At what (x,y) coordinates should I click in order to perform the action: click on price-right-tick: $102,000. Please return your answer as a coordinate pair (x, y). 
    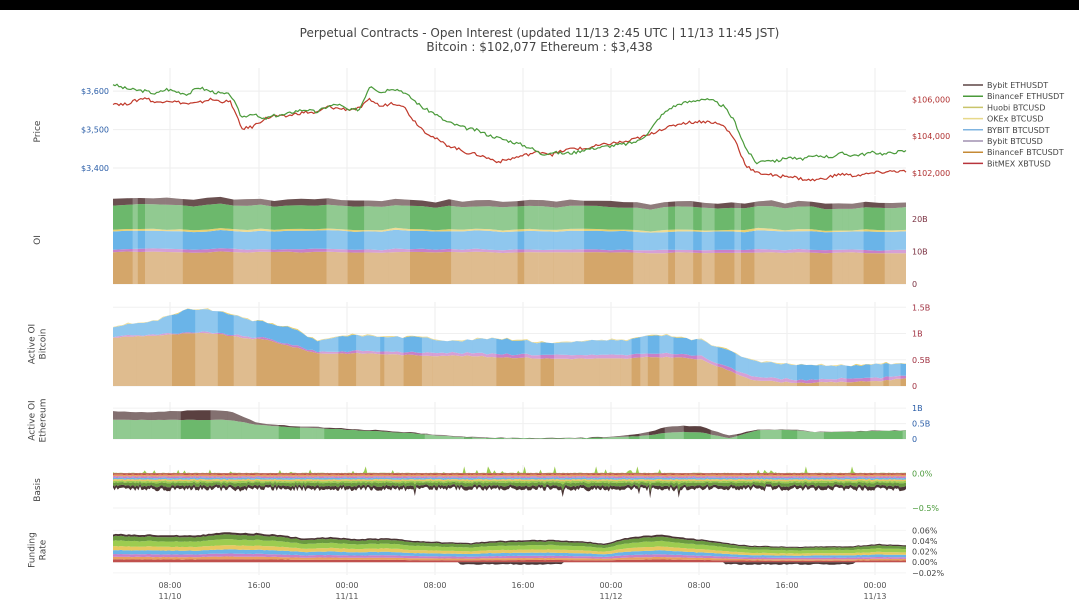
    Looking at the image, I should click on (931, 173).